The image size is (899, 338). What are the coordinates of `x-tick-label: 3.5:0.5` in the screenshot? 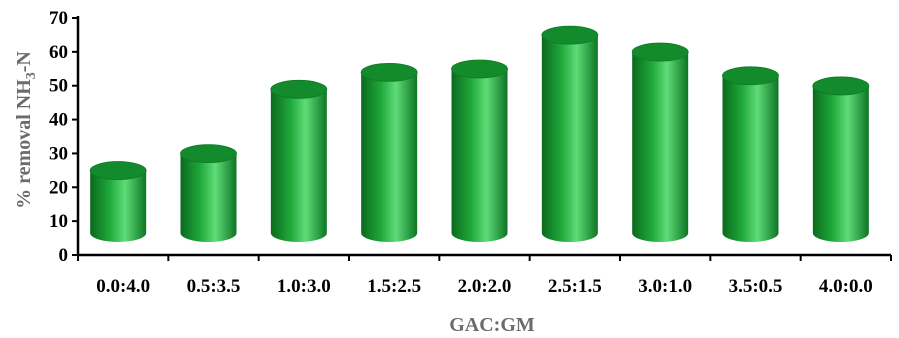 It's located at (756, 286).